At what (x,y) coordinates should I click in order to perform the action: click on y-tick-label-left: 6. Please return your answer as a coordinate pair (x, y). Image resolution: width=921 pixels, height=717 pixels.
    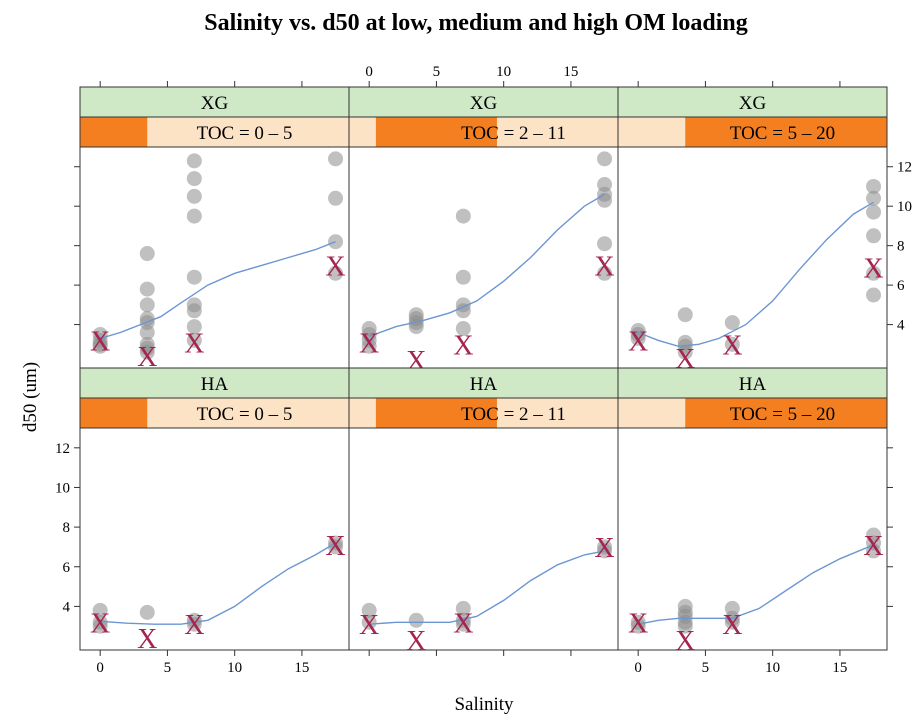
    Looking at the image, I should click on (67, 568).